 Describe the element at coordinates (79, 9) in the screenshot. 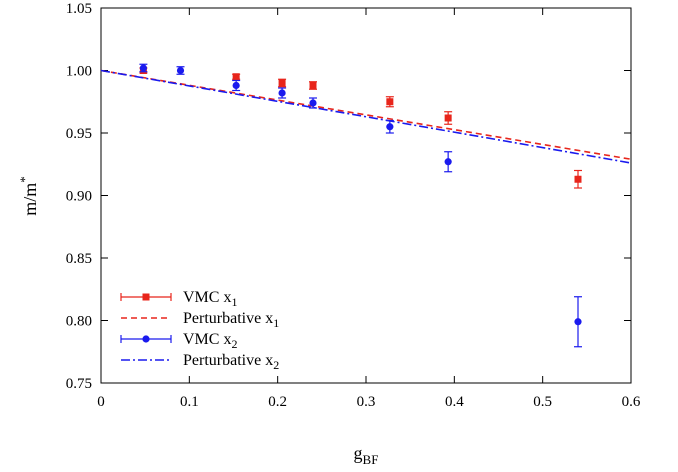

I see `y-tick-label: 1.05` at that location.